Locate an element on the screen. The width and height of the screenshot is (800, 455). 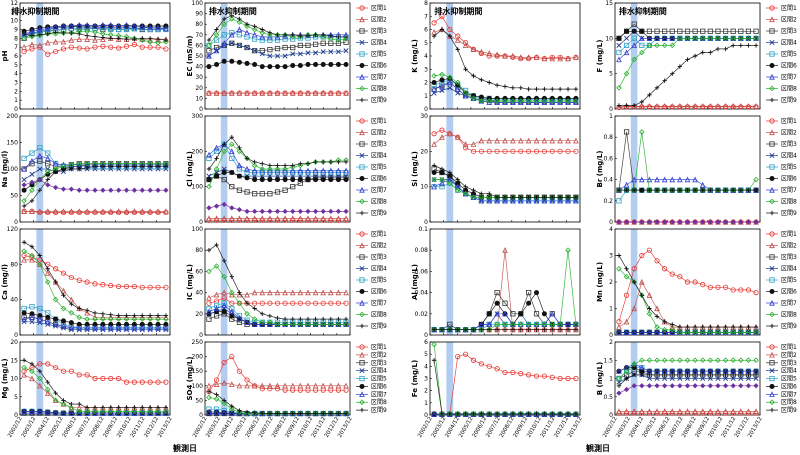
y-tick-label: 5 is located at coordinates (16, 397).